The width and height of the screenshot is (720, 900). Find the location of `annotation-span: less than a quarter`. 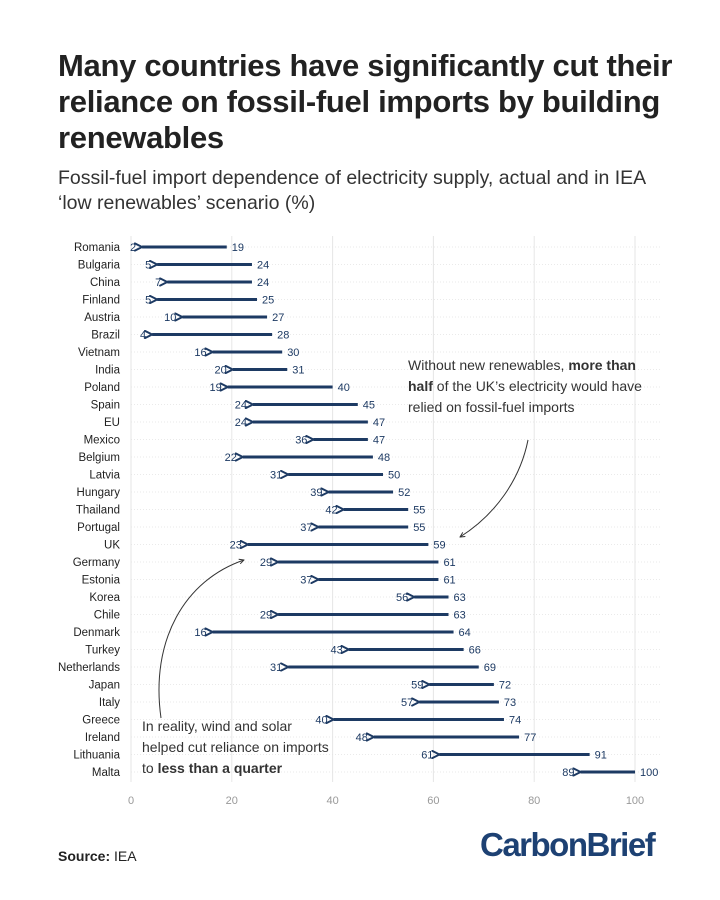

annotation-span: less than a quarter is located at coordinates (220, 768).